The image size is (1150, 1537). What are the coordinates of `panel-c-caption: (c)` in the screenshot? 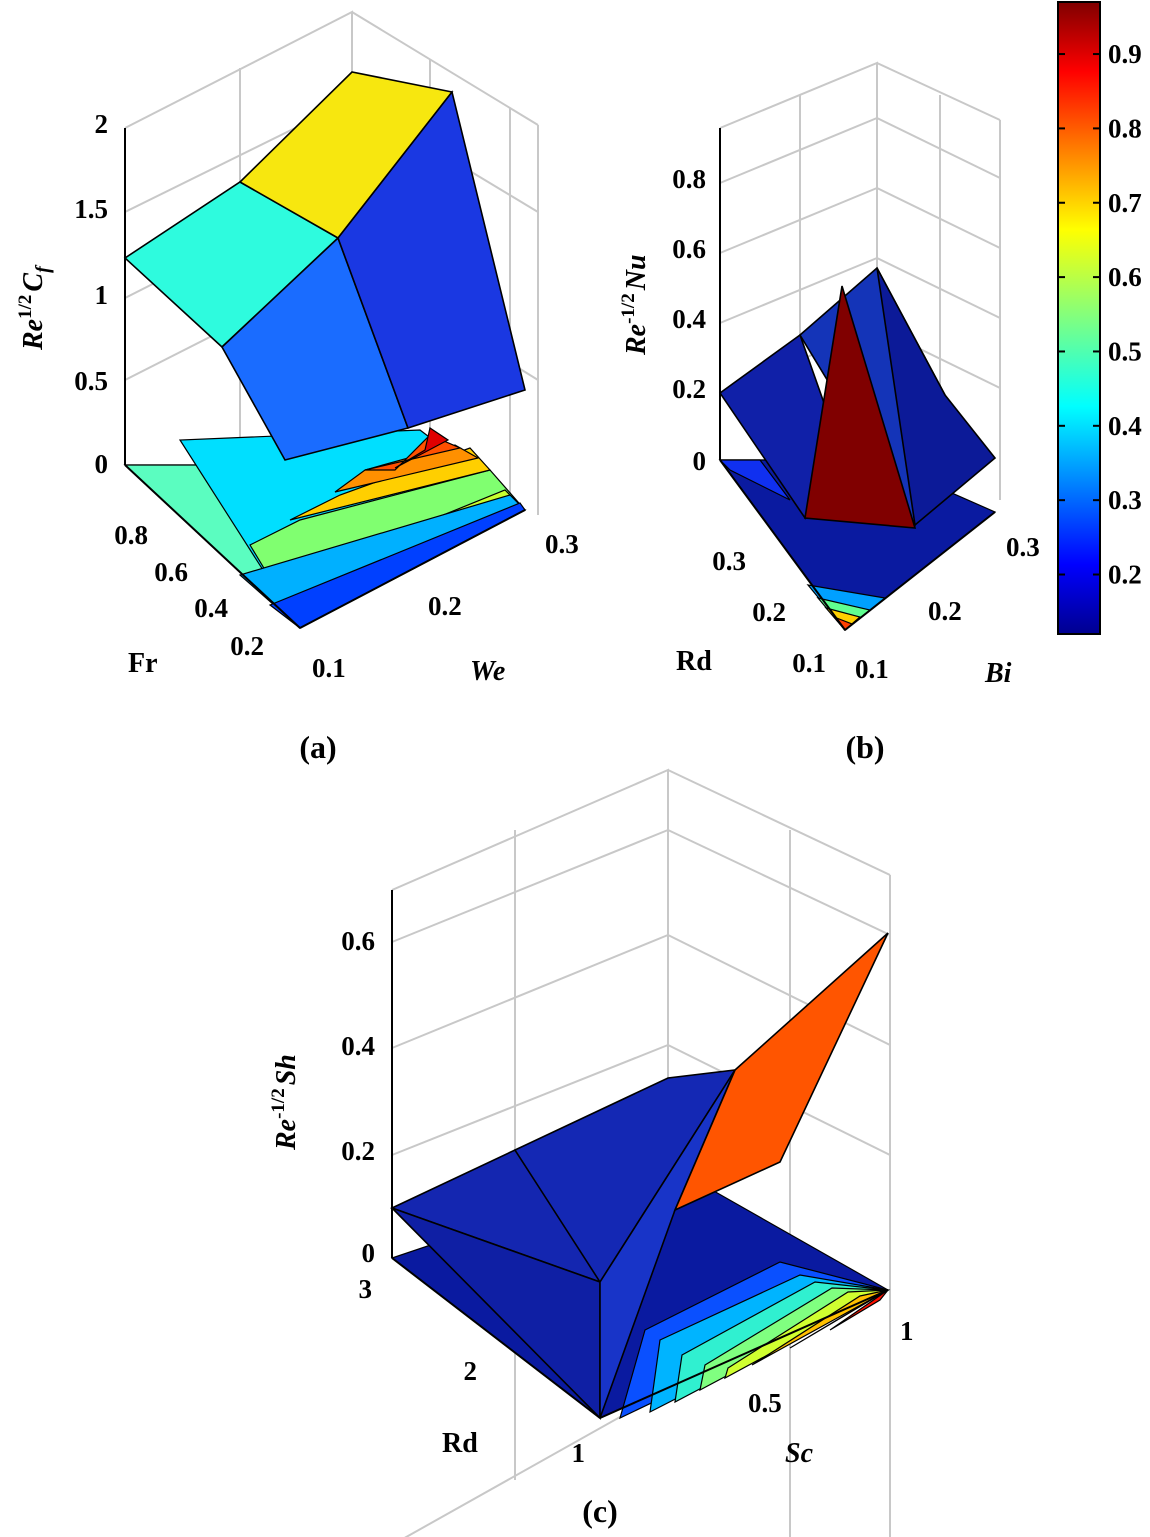 It's located at (600, 1511).